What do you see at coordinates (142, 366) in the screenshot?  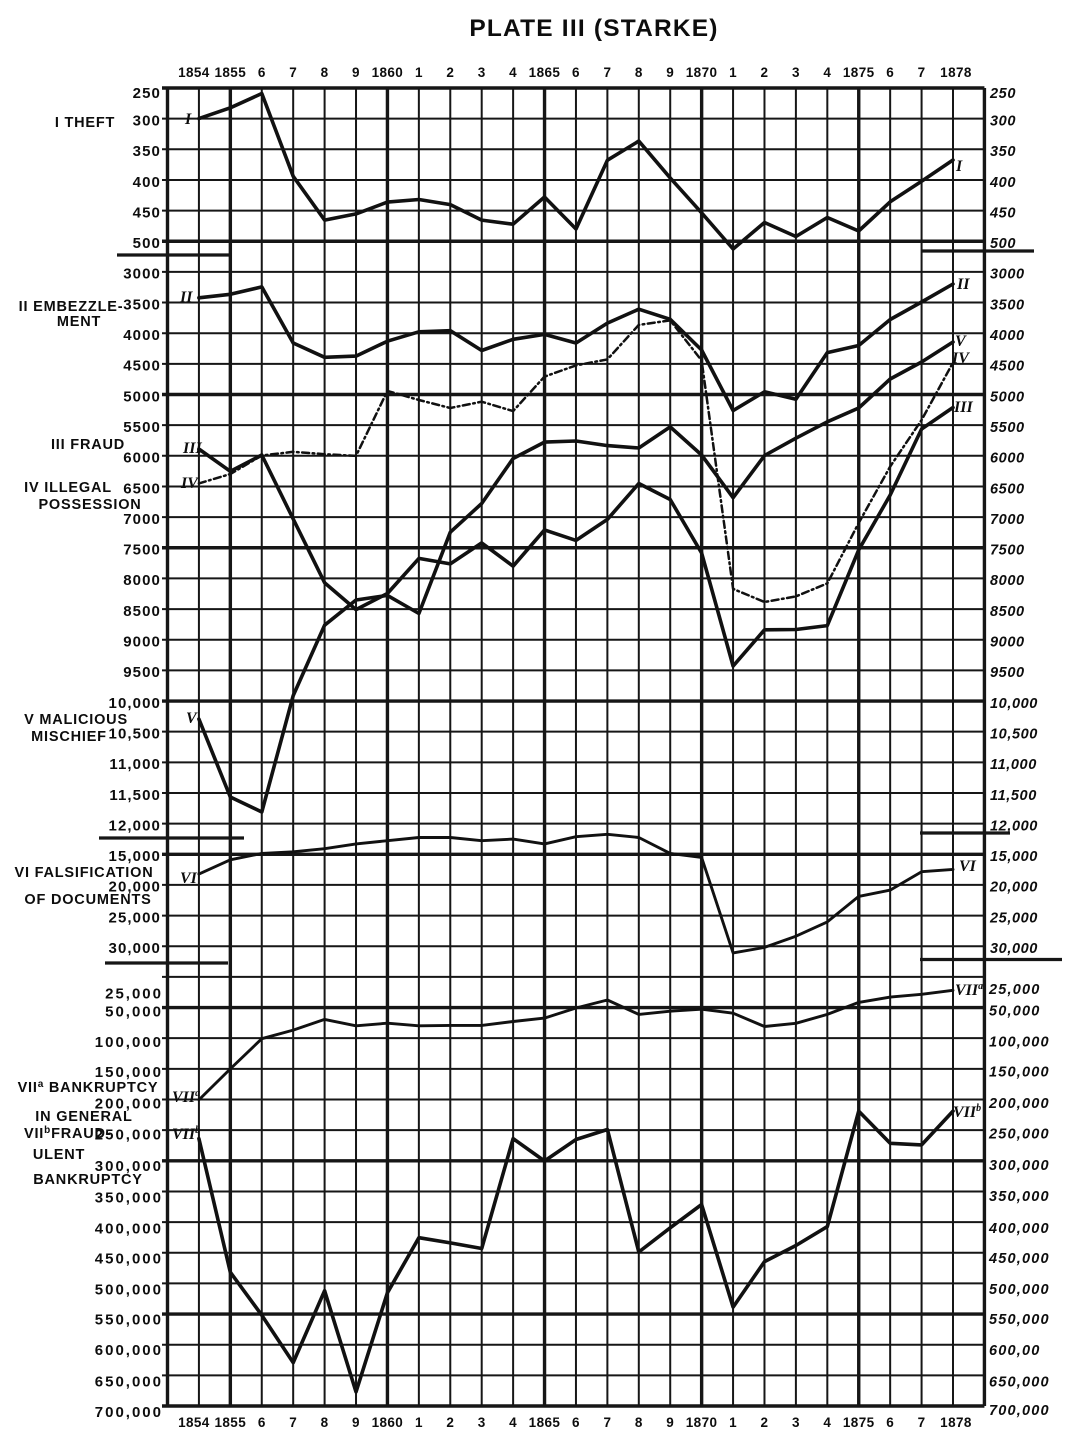 I see `svg-text: 4500` at bounding box center [142, 366].